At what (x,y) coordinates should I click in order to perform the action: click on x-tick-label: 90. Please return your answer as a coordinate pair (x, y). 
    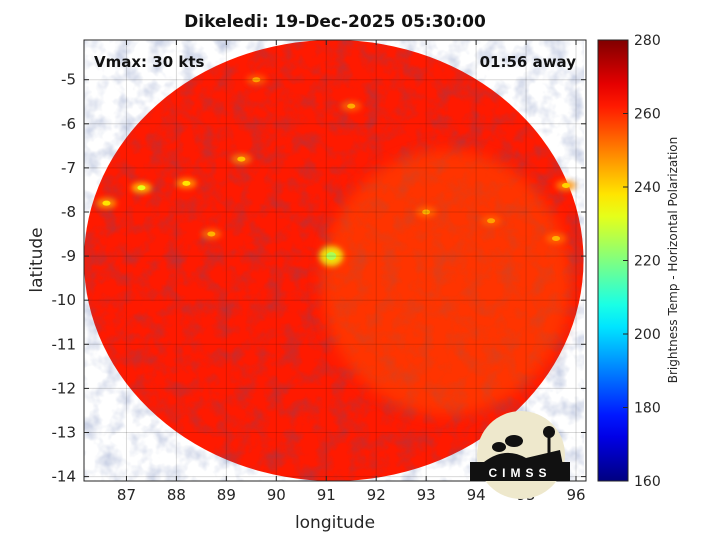
    Looking at the image, I should click on (276, 495).